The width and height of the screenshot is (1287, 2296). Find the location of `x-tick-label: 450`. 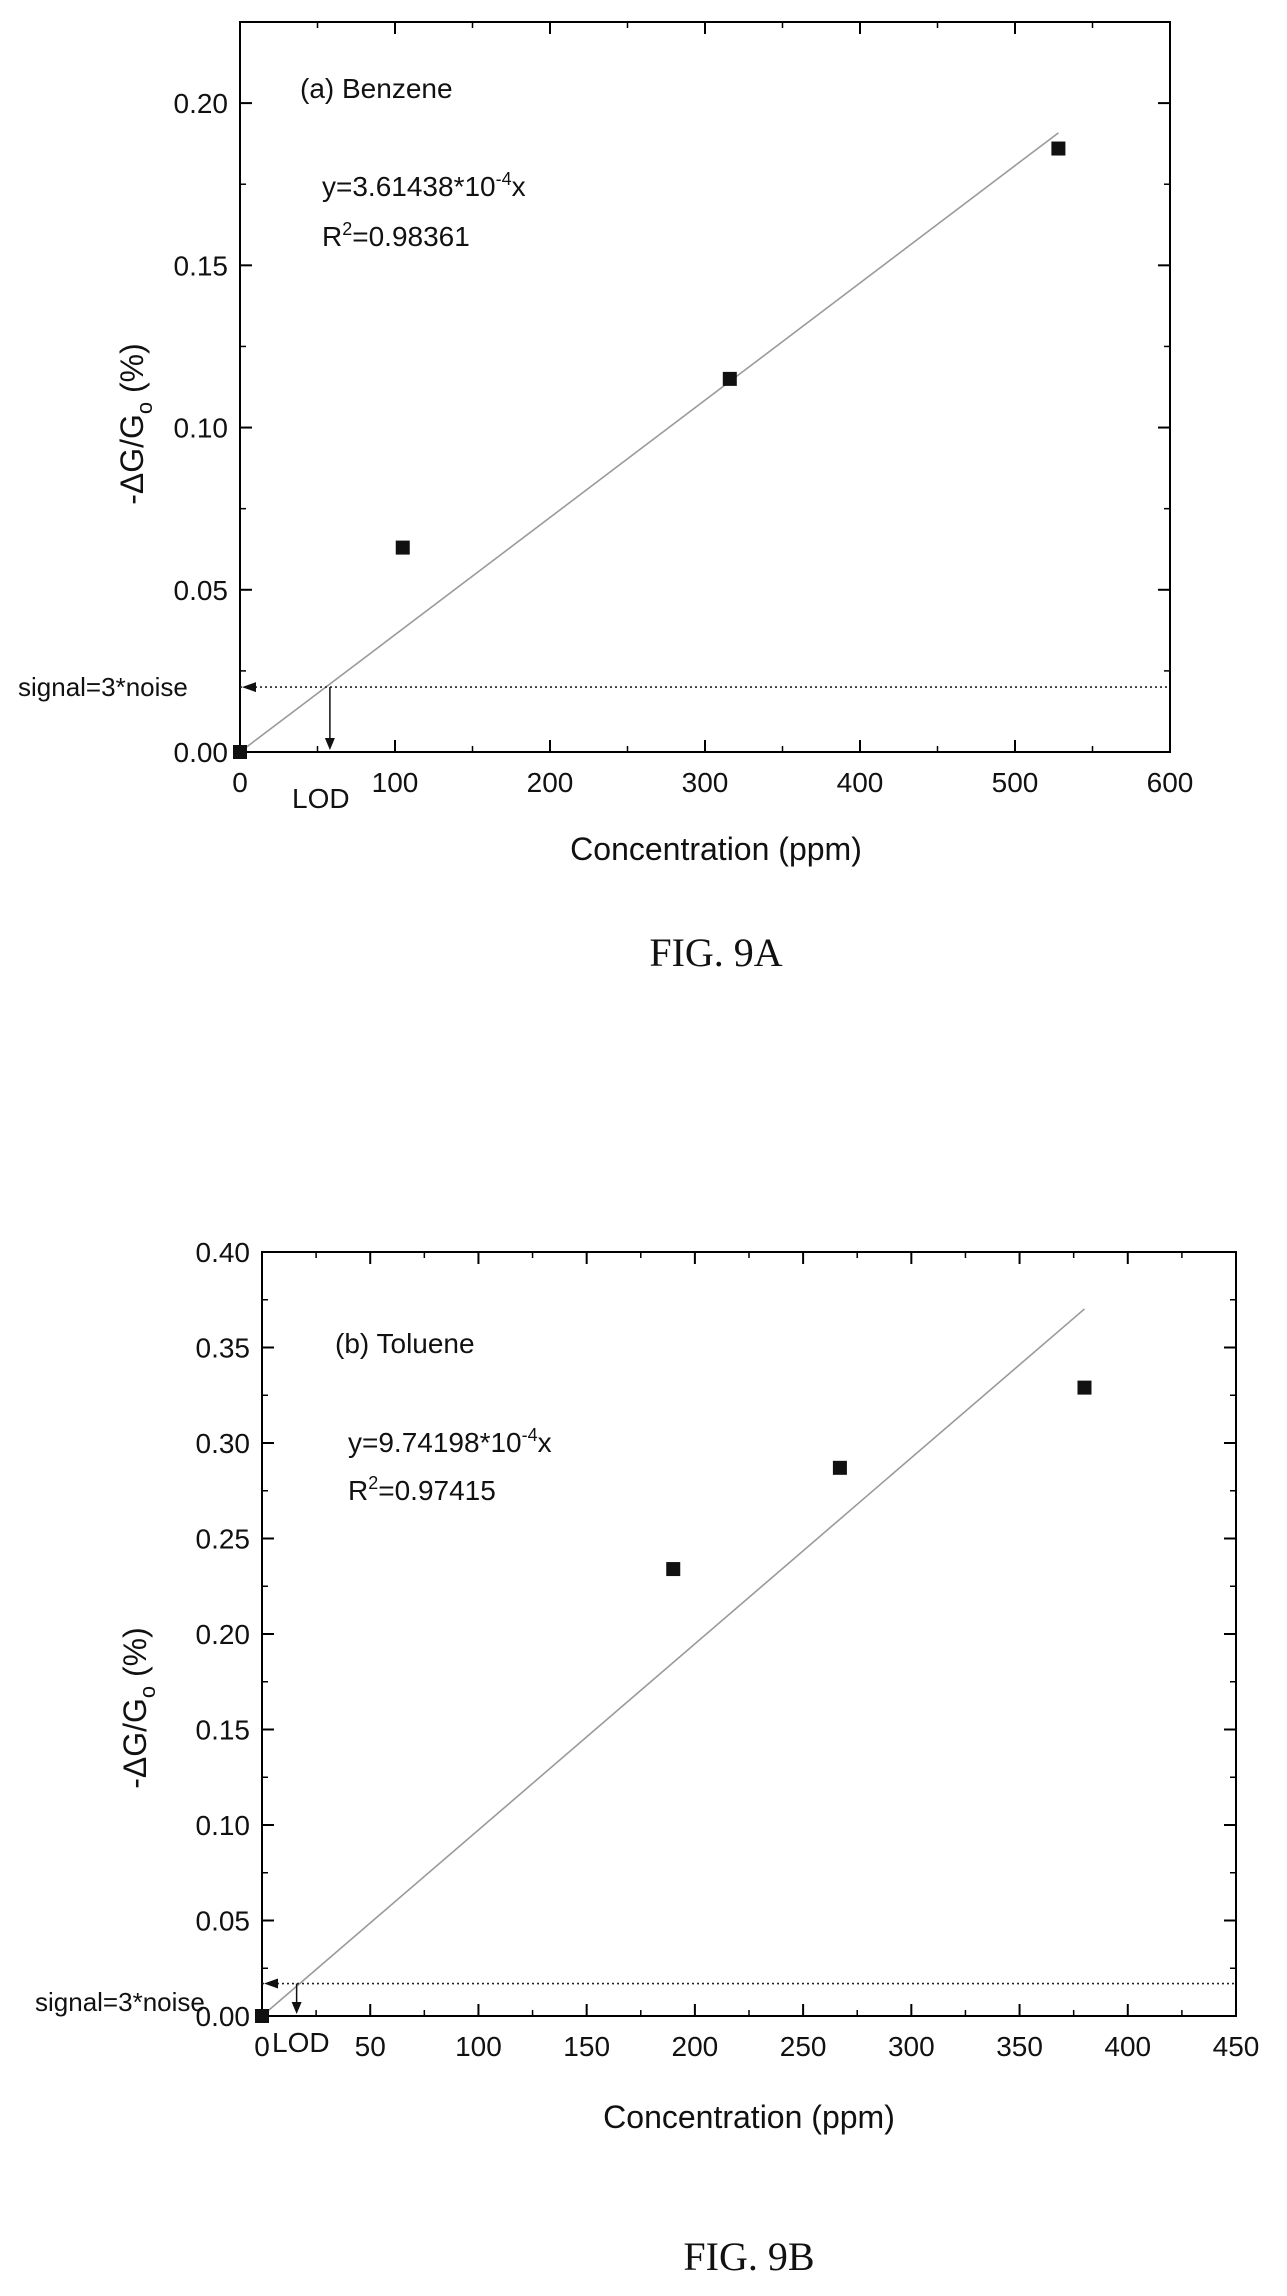

x-tick-label: 450 is located at coordinates (1236, 2046).